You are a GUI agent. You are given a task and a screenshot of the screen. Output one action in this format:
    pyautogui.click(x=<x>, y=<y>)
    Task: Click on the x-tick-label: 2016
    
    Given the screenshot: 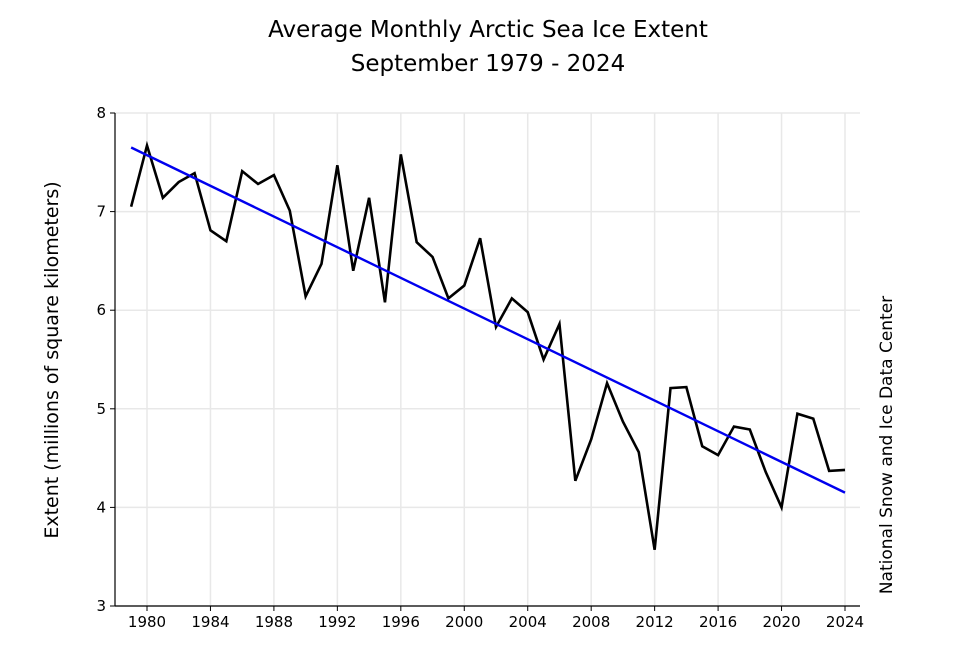 What is the action you would take?
    pyautogui.click(x=718, y=622)
    